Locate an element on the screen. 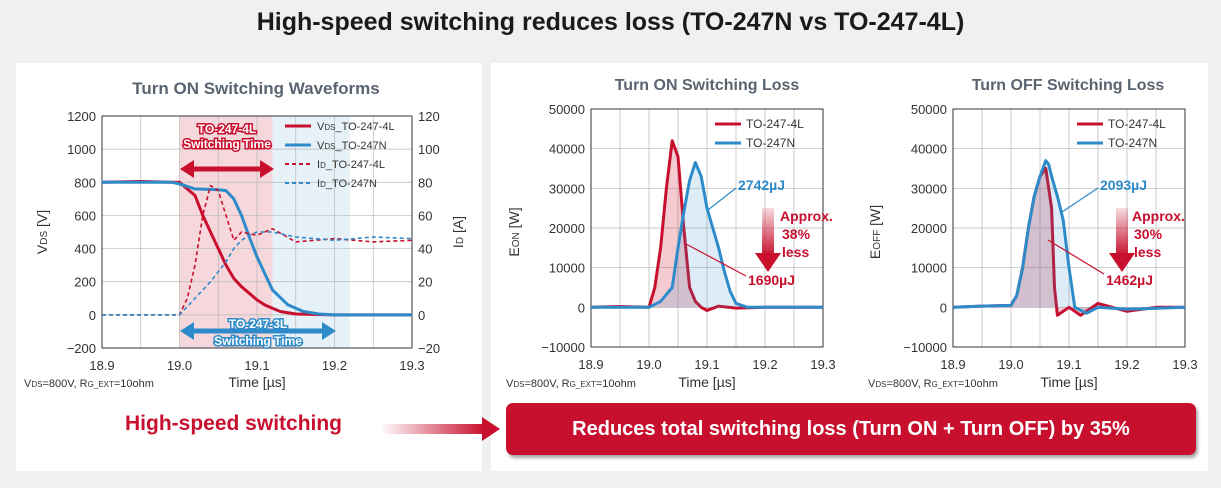 The image size is (1221, 488). y-axis-label: VDS [V] is located at coordinates (42, 232).